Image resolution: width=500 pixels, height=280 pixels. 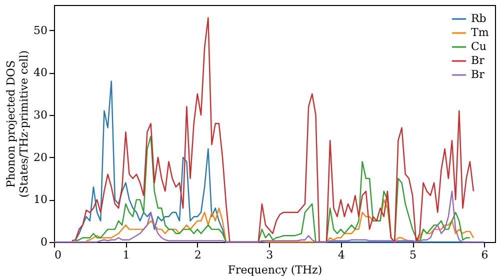 I want to click on y-tick-label: 30, so click(x=41, y=115).